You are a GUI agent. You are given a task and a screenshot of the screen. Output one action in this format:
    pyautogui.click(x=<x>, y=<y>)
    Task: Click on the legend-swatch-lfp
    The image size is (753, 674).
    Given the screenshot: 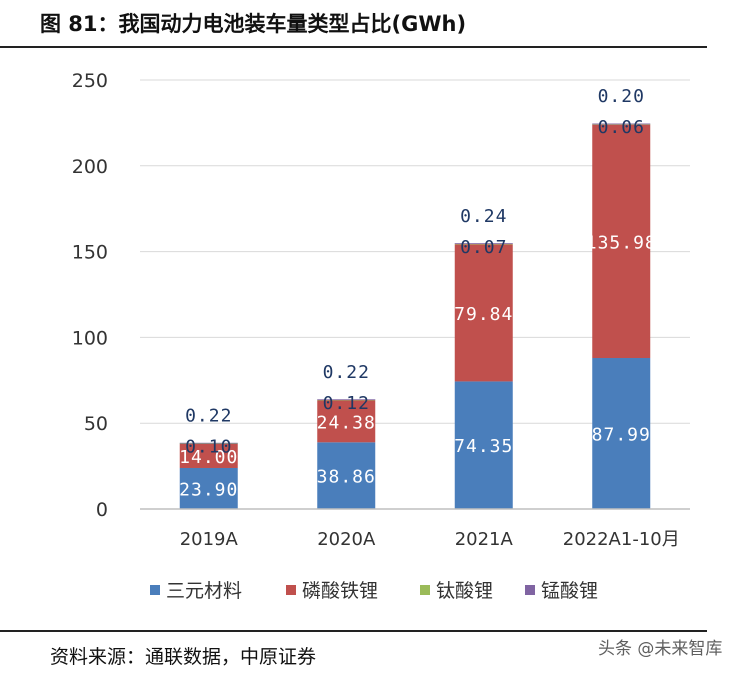 What is the action you would take?
    pyautogui.click(x=291, y=590)
    